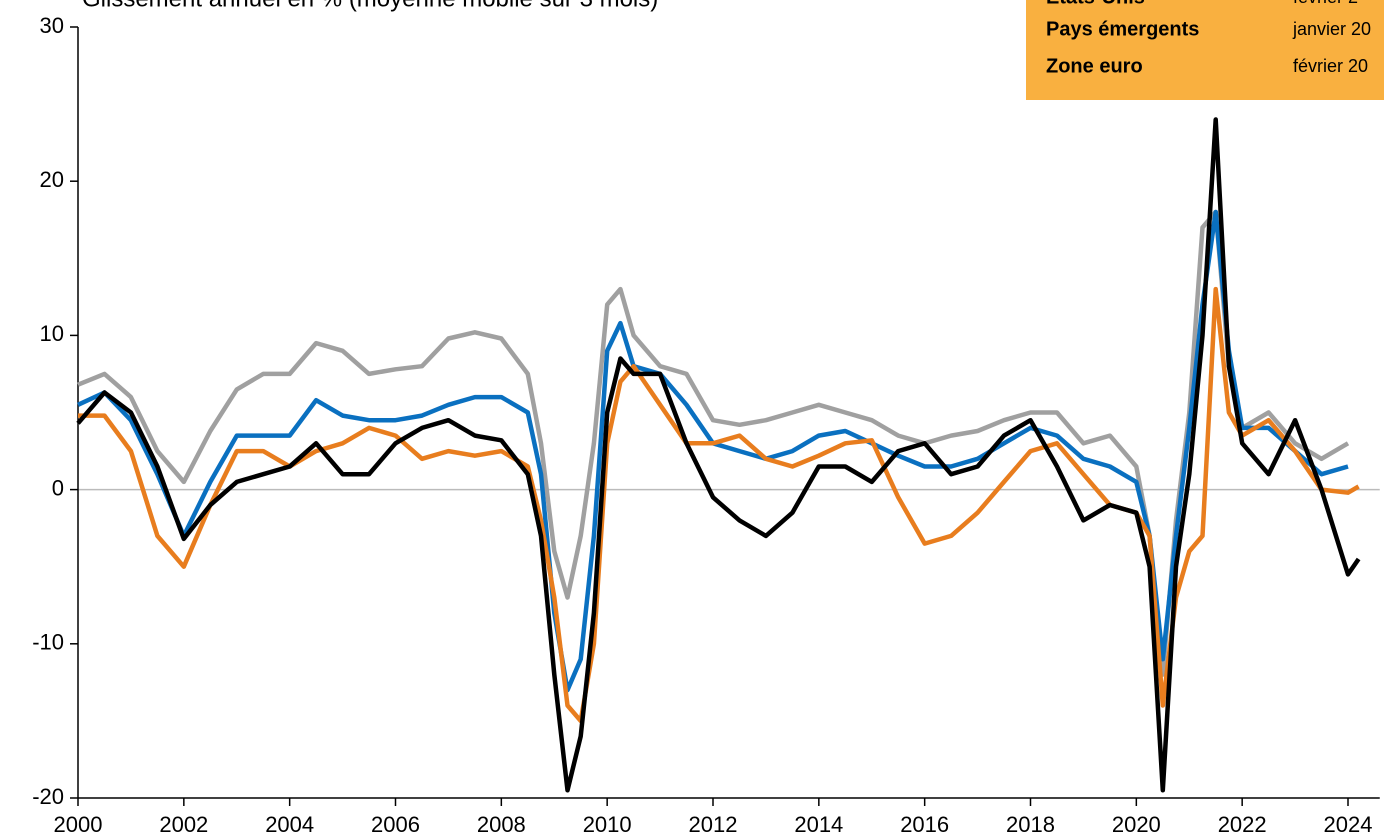 This screenshot has width=1384, height=840. I want to click on legend-date: janvier 20, so click(1331, 29).